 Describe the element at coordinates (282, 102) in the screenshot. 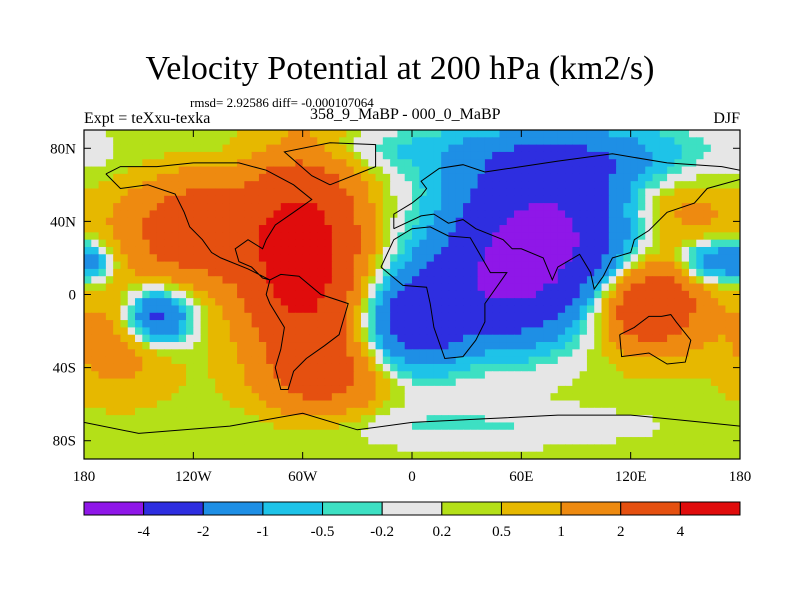

I see `rmsd-diff-stats: rmsd= 2.92586 diff= -0.000107064` at that location.